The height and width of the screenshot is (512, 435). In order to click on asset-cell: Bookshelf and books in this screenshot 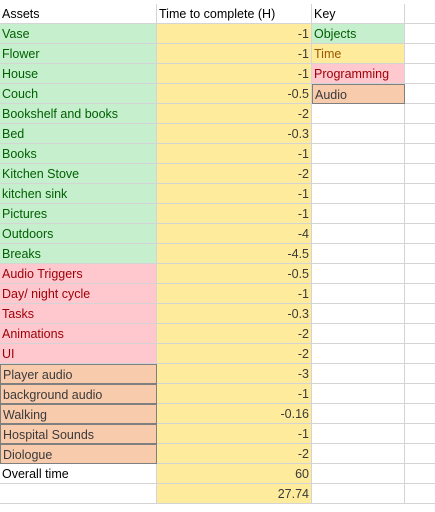, I will do `click(78, 114)`.